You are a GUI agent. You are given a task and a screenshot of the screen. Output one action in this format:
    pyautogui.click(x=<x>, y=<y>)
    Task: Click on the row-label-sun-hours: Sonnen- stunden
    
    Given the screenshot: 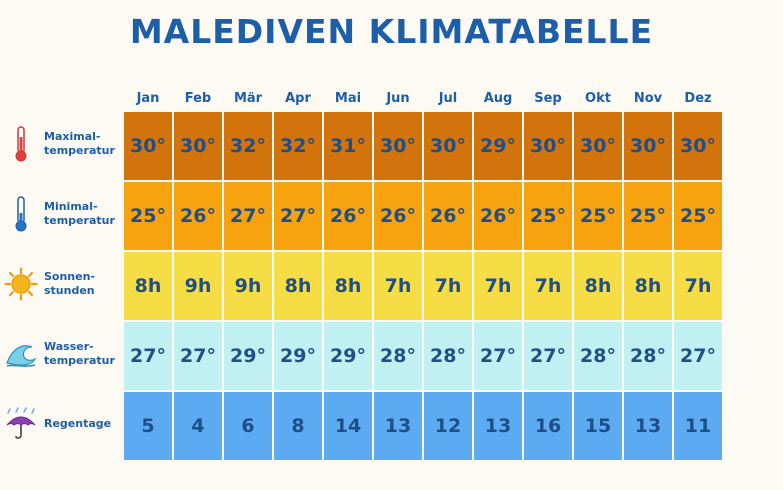 What is the action you would take?
    pyautogui.click(x=63, y=284)
    